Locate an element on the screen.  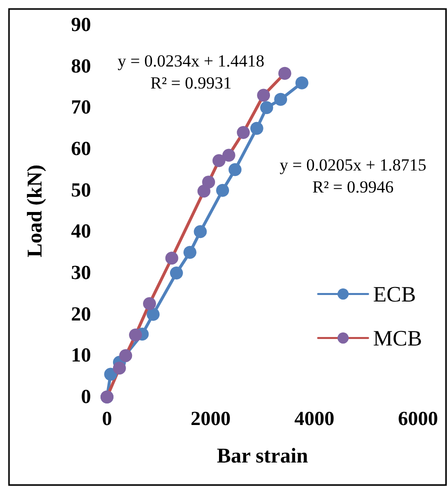
legend-label: ECB is located at coordinates (394, 294).